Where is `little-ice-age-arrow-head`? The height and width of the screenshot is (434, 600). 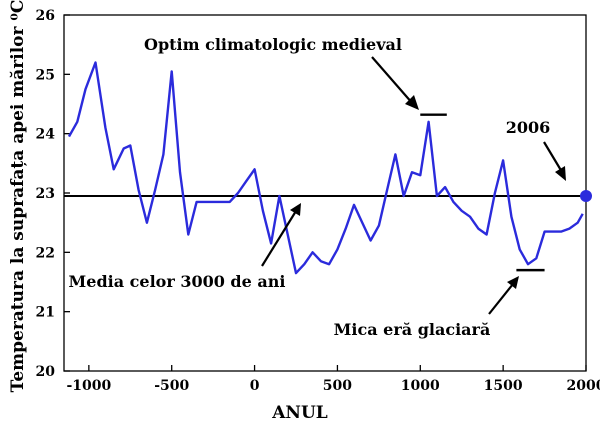 little-ice-age-arrow-head is located at coordinates (513, 282).